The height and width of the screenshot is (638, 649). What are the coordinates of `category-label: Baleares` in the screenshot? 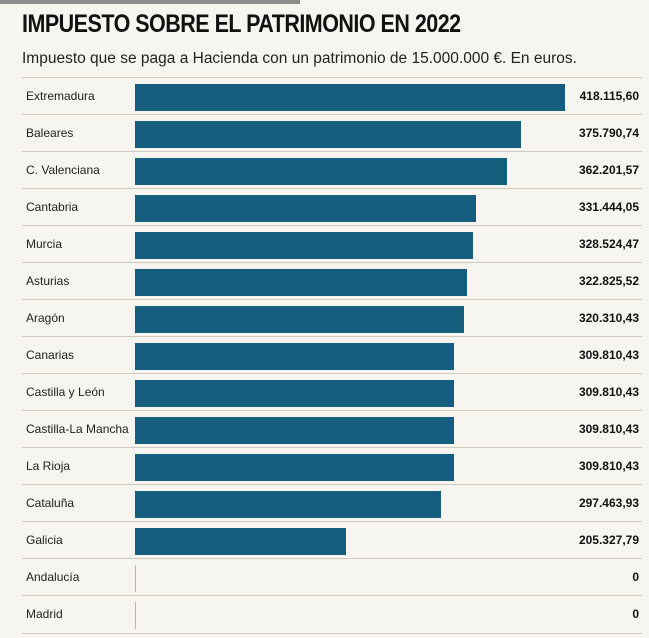 It's located at (50, 133).